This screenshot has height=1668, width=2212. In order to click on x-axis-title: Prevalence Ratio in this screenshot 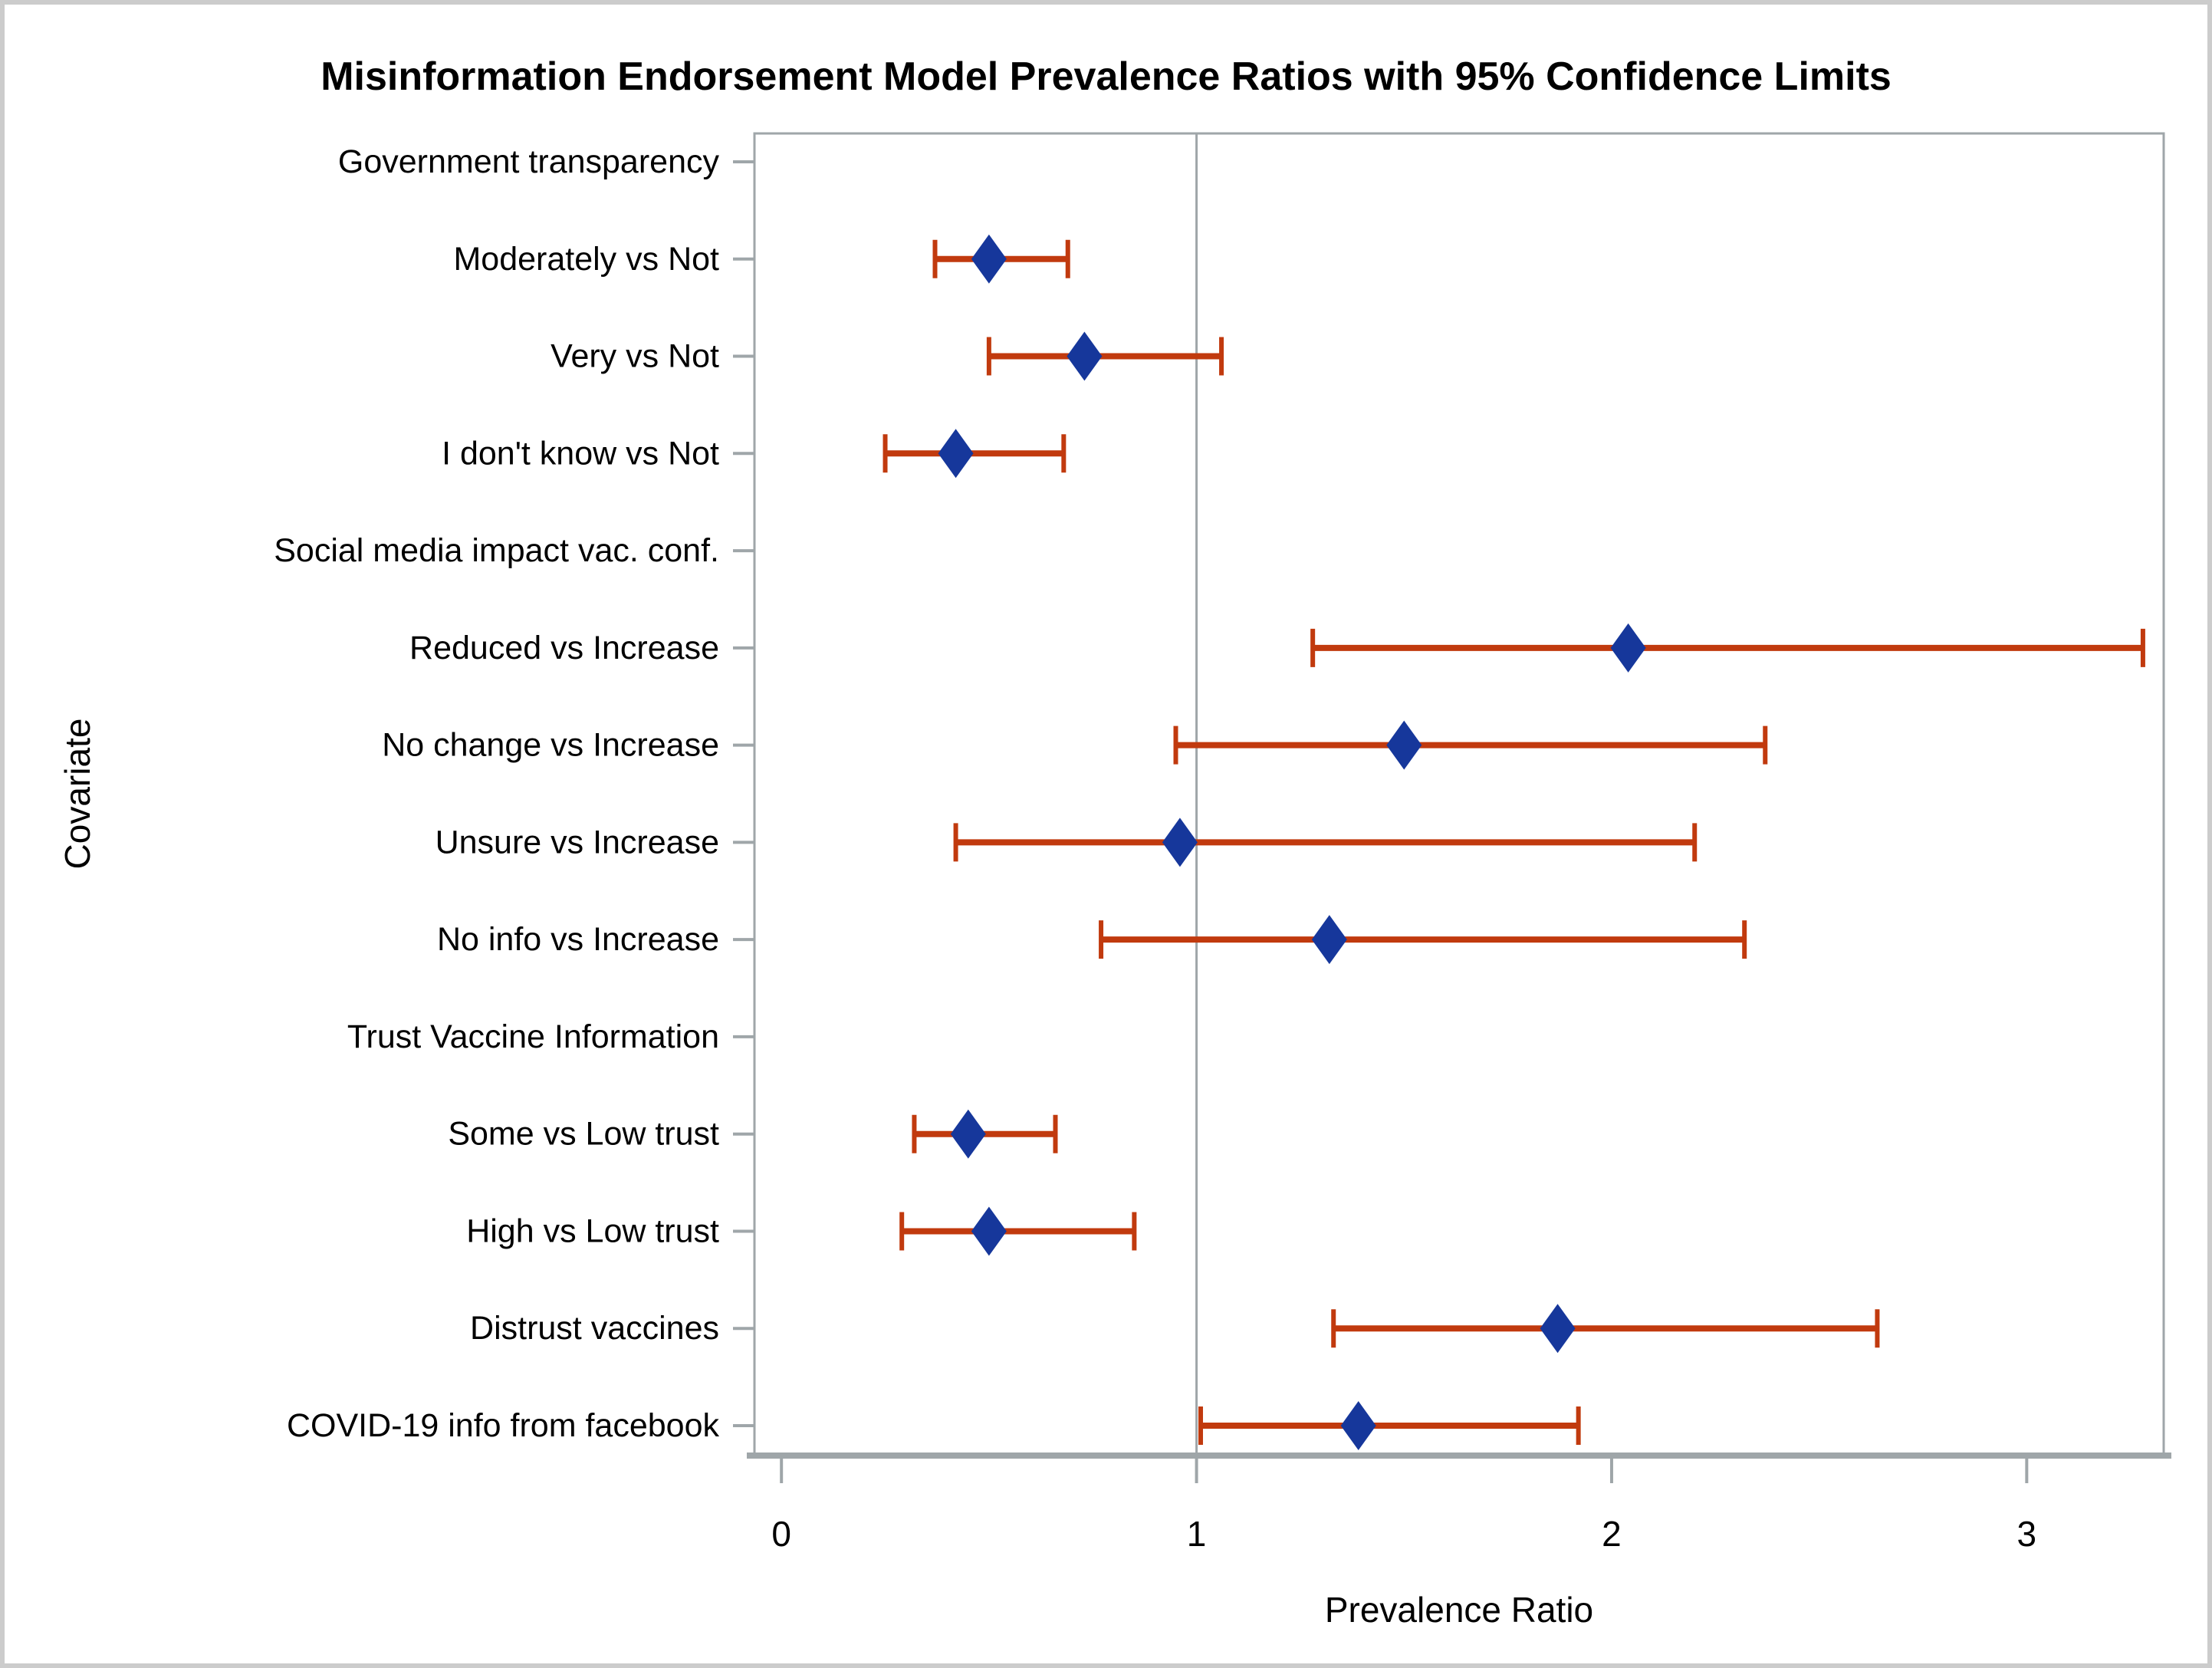, I will do `click(1459, 1610)`.